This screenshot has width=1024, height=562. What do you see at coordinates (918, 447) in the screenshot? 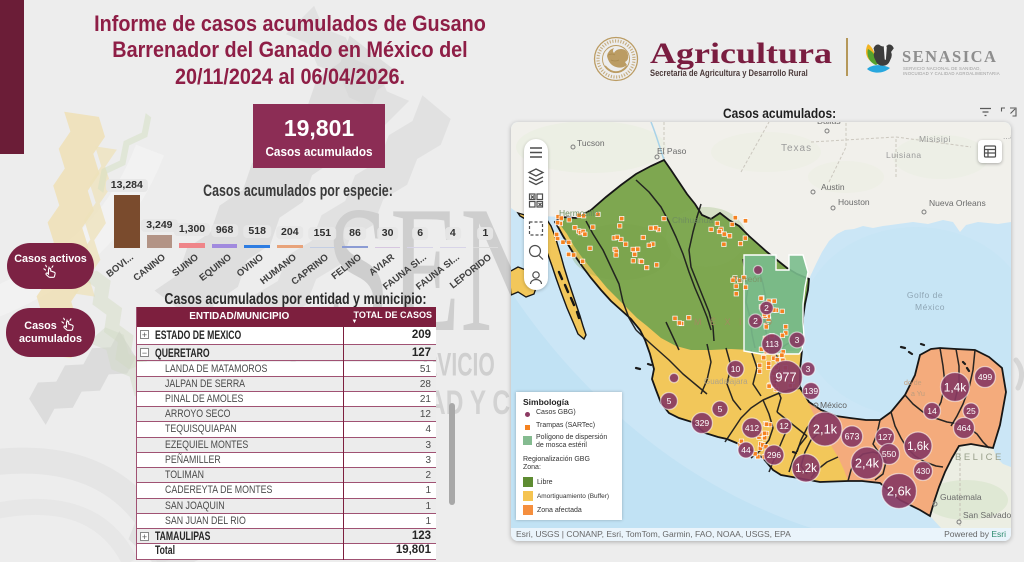
I see `svg-text: 1,6k` at bounding box center [918, 447].